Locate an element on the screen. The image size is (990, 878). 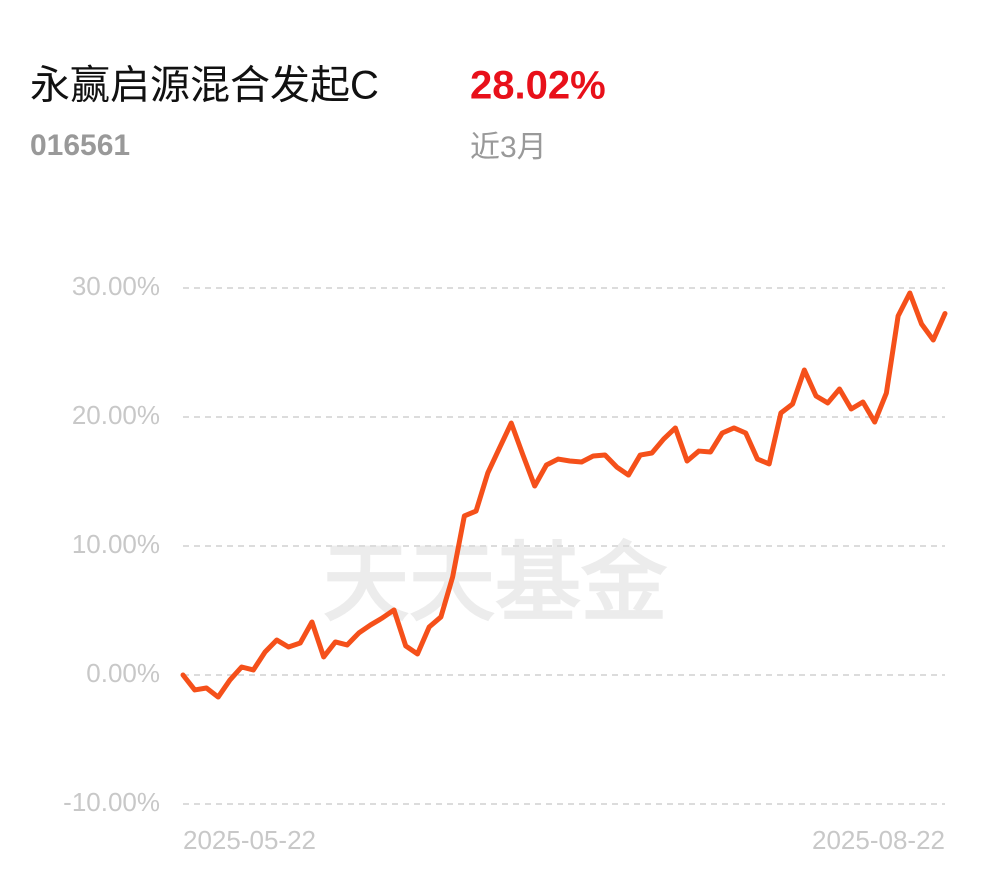
fund-code: 016561 is located at coordinates (80, 145).